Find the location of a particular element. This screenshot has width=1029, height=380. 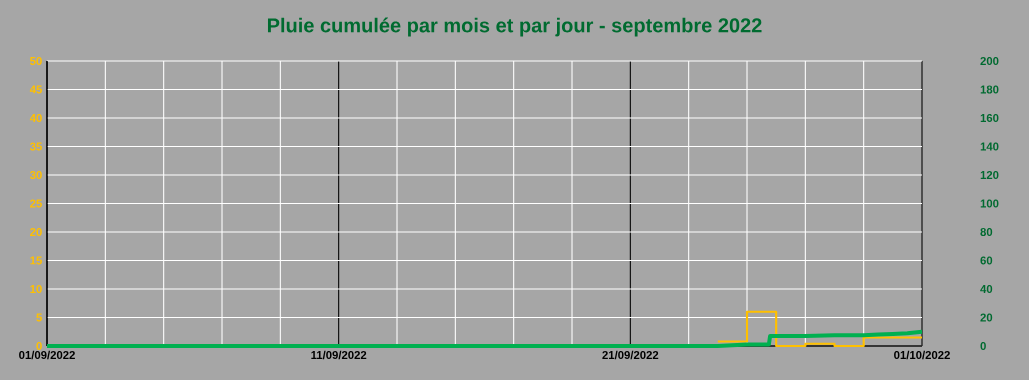

x-tick-label: 21/09/2022 is located at coordinates (630, 355).